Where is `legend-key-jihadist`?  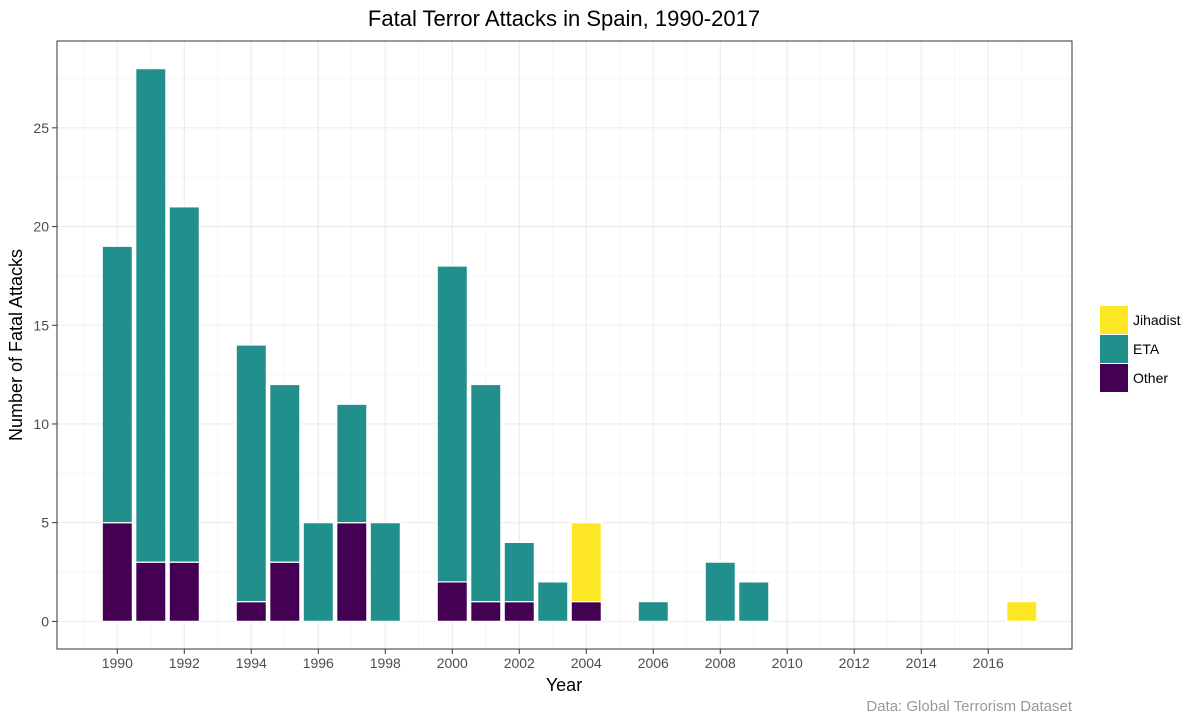 legend-key-jihadist is located at coordinates (1114, 320).